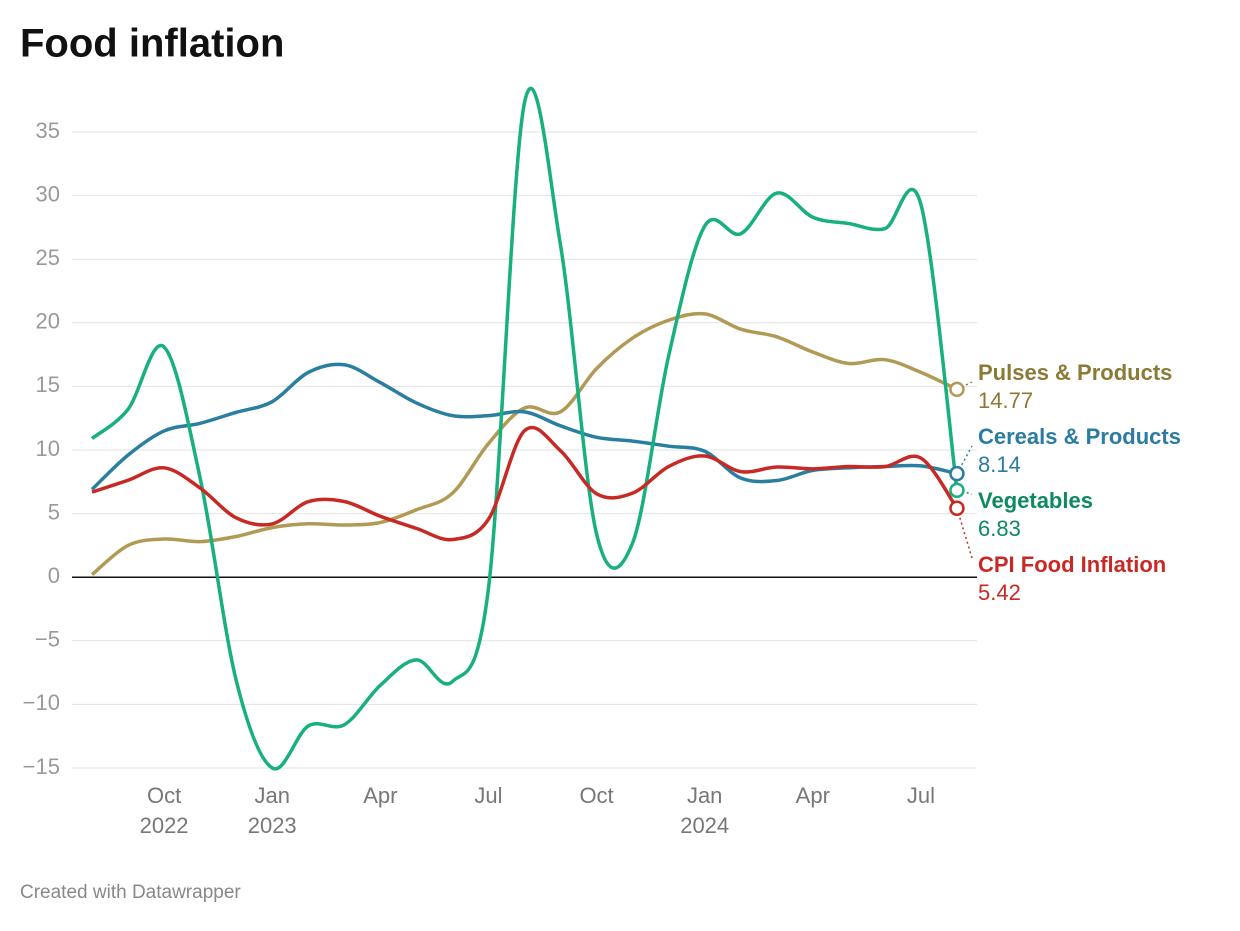 The image size is (1240, 931). Describe the element at coordinates (54, 575) in the screenshot. I see `y-tick-label: 0` at that location.